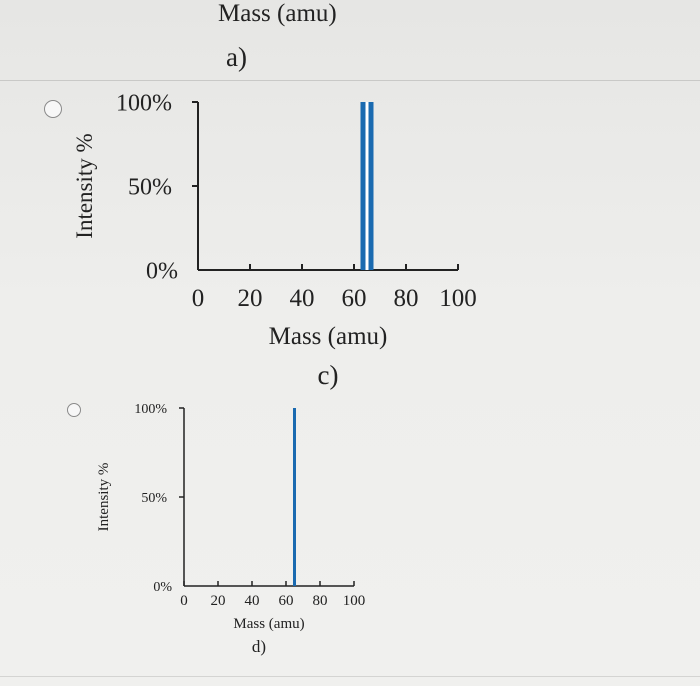 This screenshot has height=686, width=700. Describe the element at coordinates (74, 410) in the screenshot. I see `option-d-radio` at that location.